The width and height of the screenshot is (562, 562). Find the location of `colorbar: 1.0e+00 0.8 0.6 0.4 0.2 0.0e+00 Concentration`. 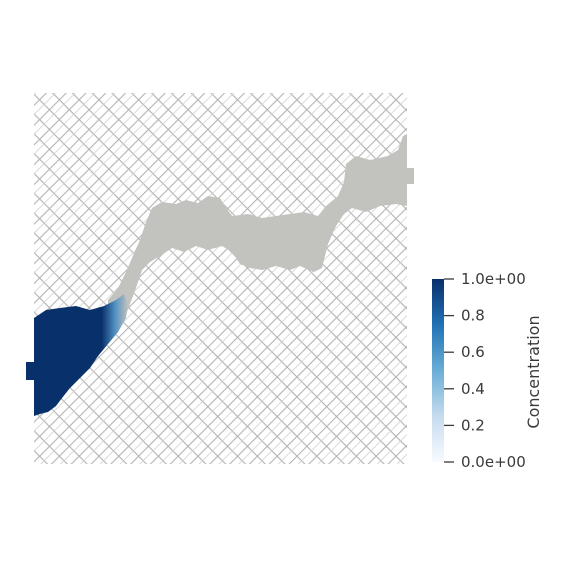

colorbar: 1.0e+00 0.8 0.6 0.4 0.2 0.0e+00 Concentration is located at coordinates (487, 370).